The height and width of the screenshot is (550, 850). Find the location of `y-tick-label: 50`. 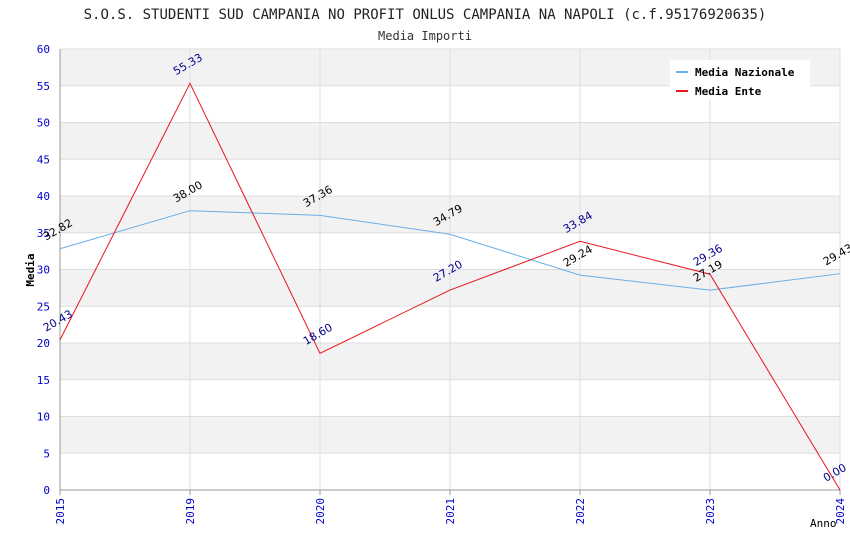

y-tick-label: 50 is located at coordinates (43, 123).